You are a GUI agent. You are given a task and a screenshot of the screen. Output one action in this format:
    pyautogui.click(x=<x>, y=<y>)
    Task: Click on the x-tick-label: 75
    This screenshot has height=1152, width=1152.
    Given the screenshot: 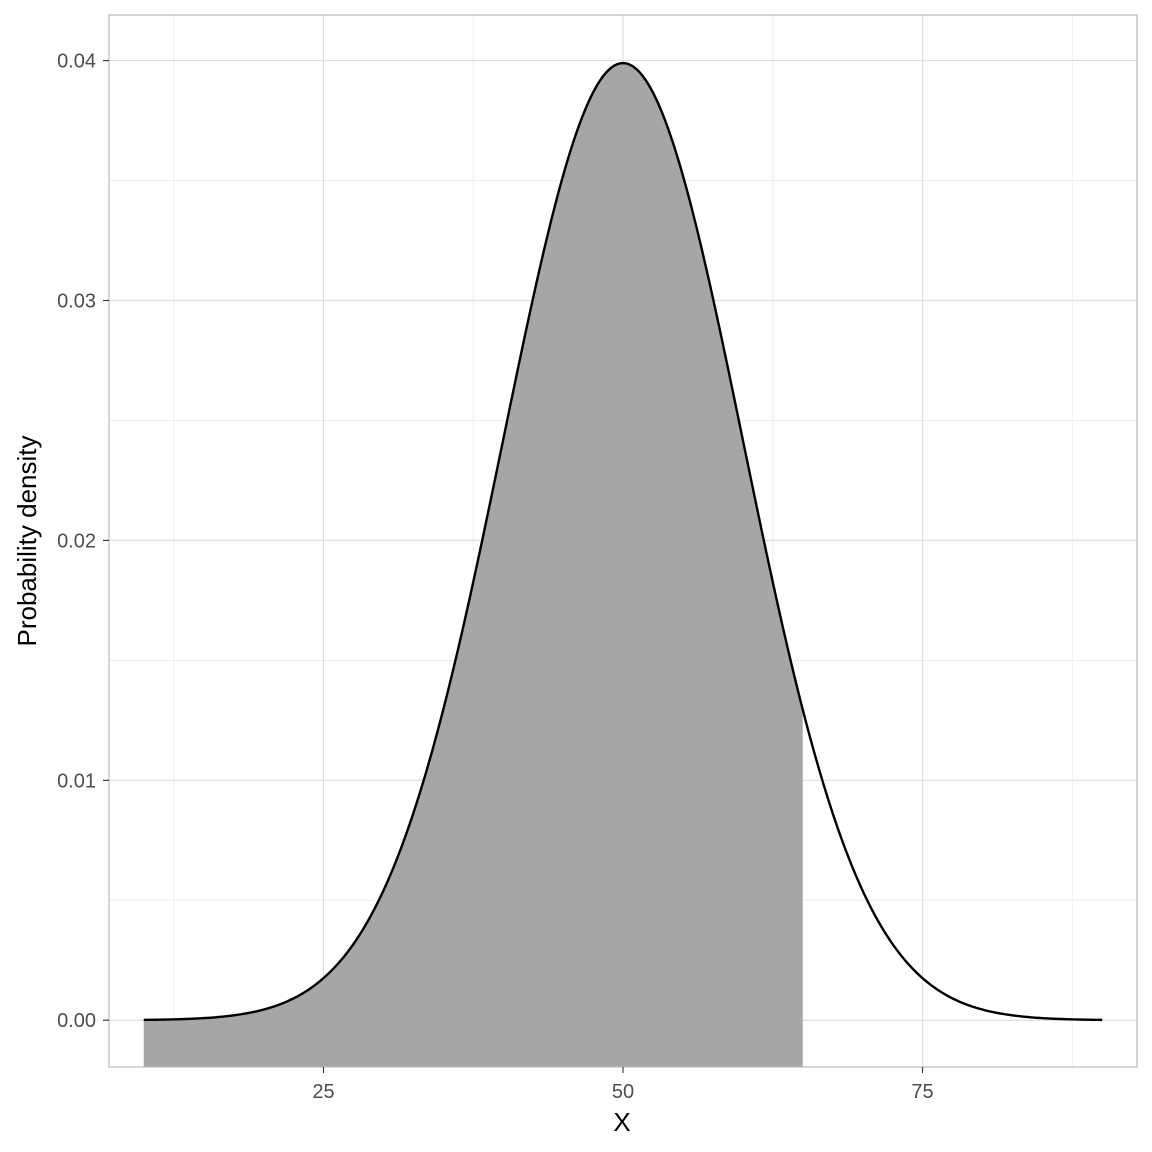 What is the action you would take?
    pyautogui.click(x=922, y=1092)
    